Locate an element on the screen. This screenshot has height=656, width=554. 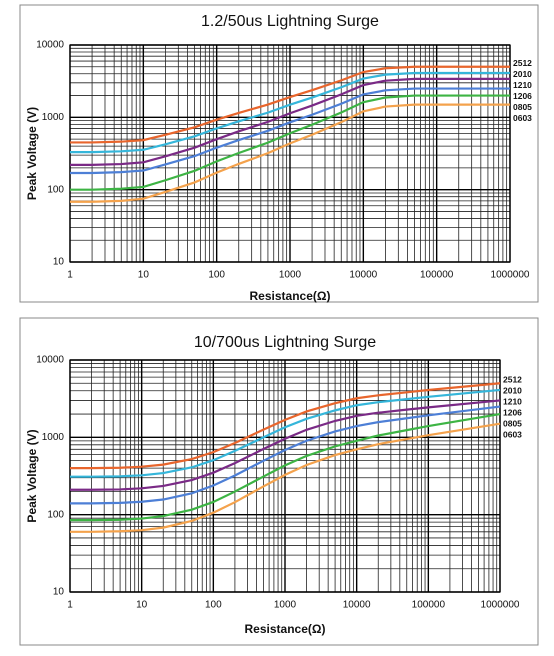
chart-title: 1.2/50us Lightning Surge is located at coordinates (290, 21).